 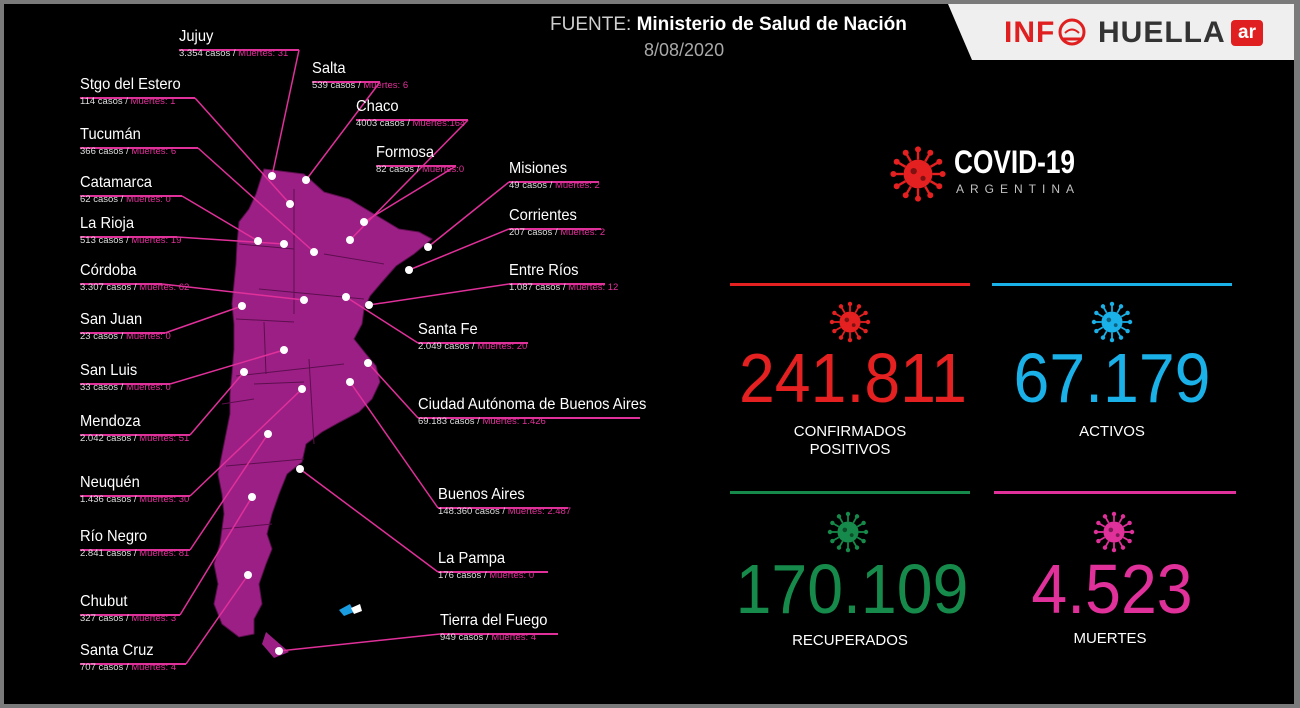 I want to click on source-line: FUENTE: Ministerio de Salud de Nación, so click(x=728, y=25).